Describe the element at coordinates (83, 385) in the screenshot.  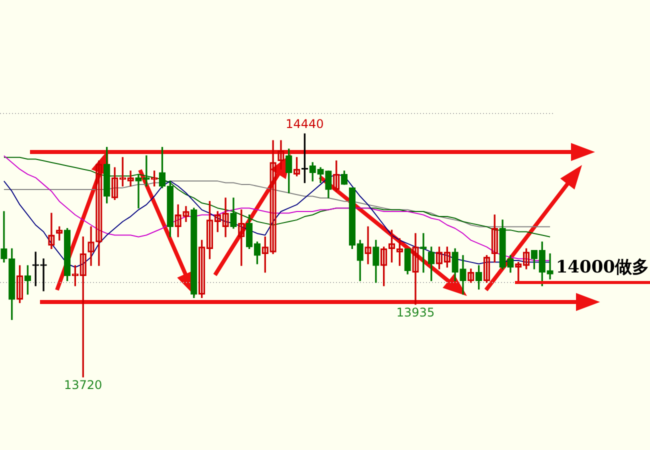
I see `annotation: 13720` at that location.